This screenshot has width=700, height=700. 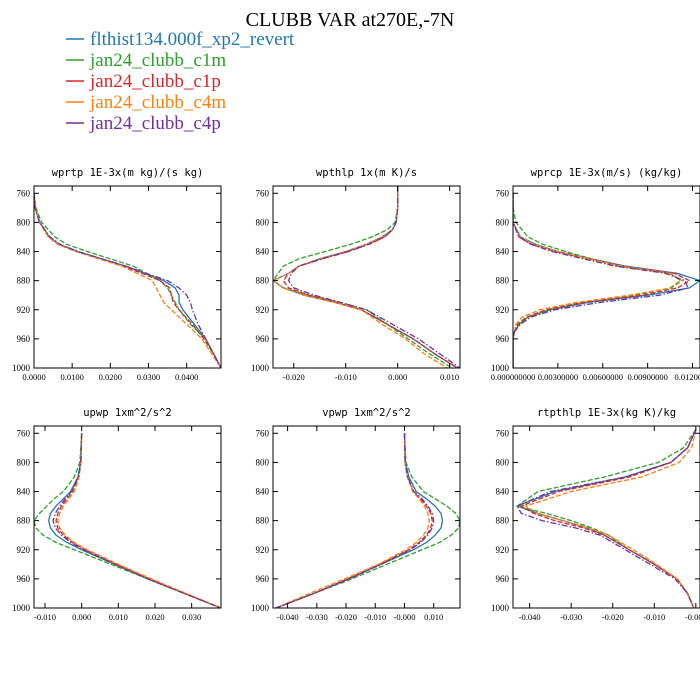 I want to click on figure-title: CLUBB VAR at270E,-7N, so click(x=350, y=20).